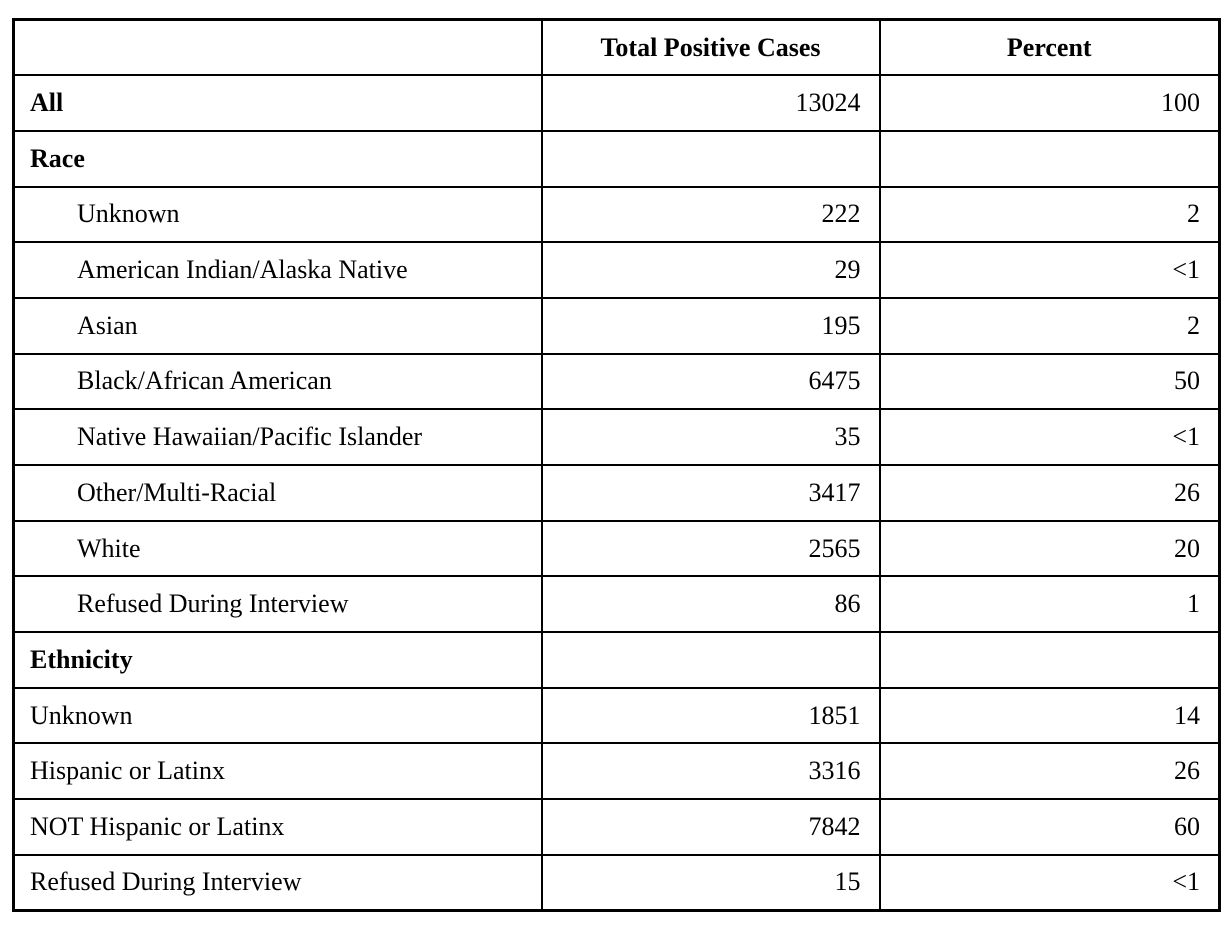  What do you see at coordinates (710, 604) in the screenshot?
I see `cases-value: 86` at bounding box center [710, 604].